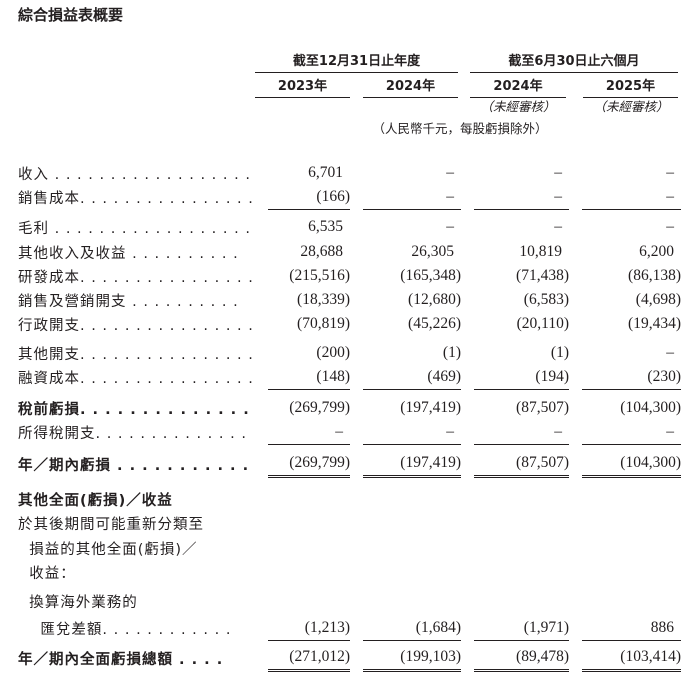  I want to click on value-text: (197,419), so click(430, 462).